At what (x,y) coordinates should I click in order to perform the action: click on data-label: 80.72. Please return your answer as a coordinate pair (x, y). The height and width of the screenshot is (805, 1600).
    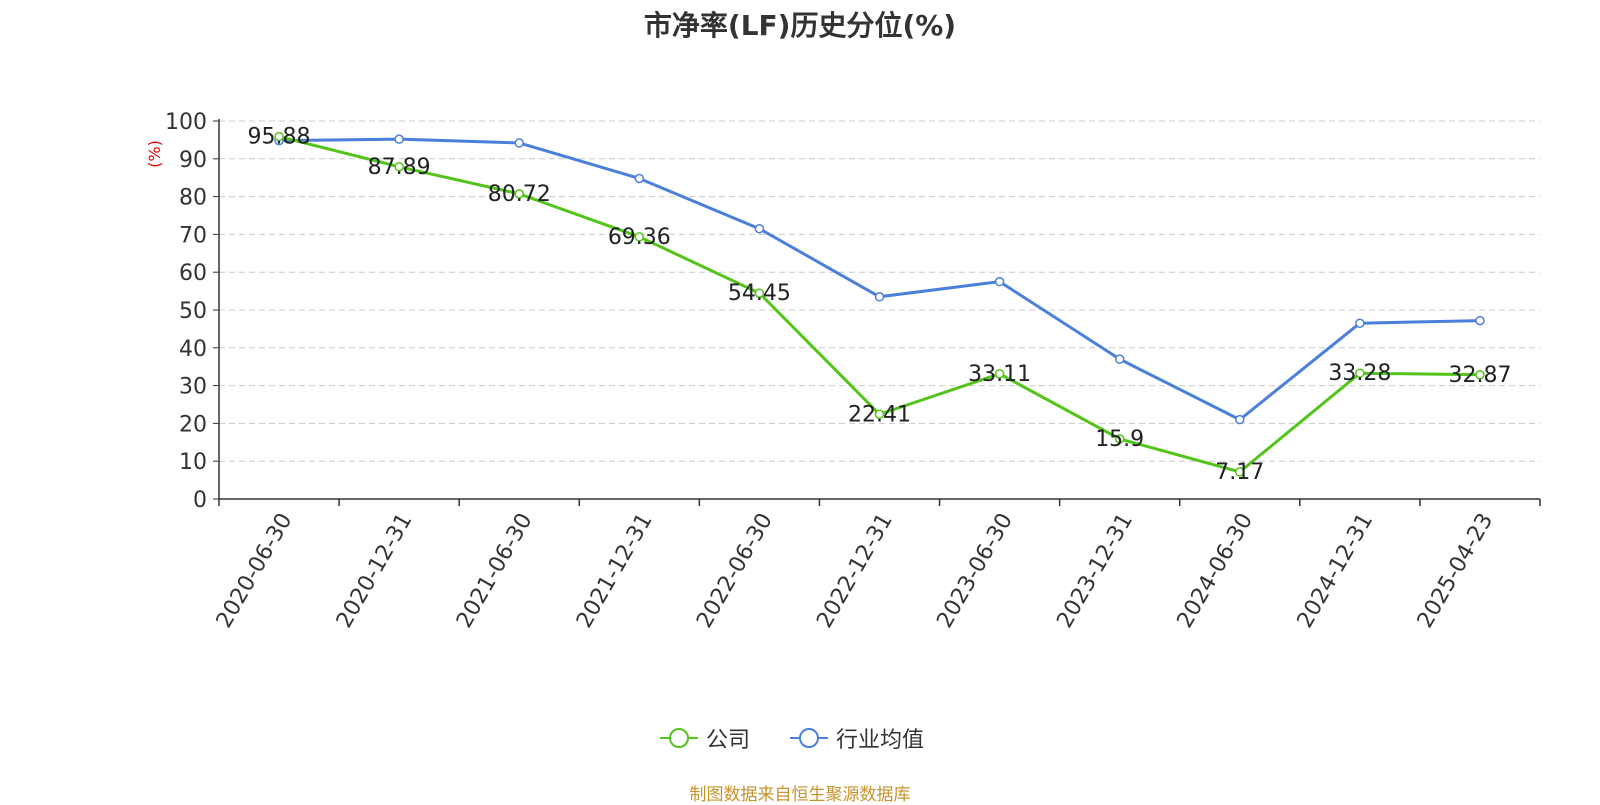
    Looking at the image, I should click on (519, 194).